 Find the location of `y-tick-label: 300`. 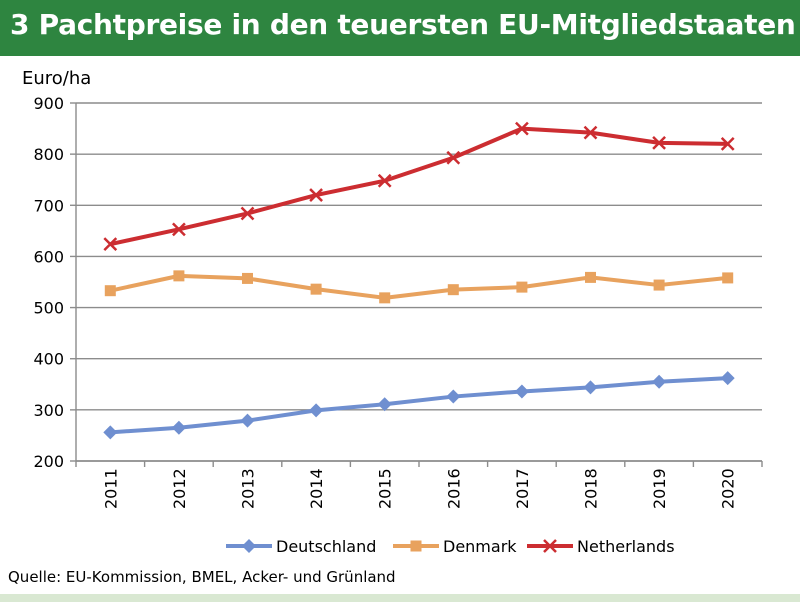

y-tick-label: 300 is located at coordinates (48, 410).